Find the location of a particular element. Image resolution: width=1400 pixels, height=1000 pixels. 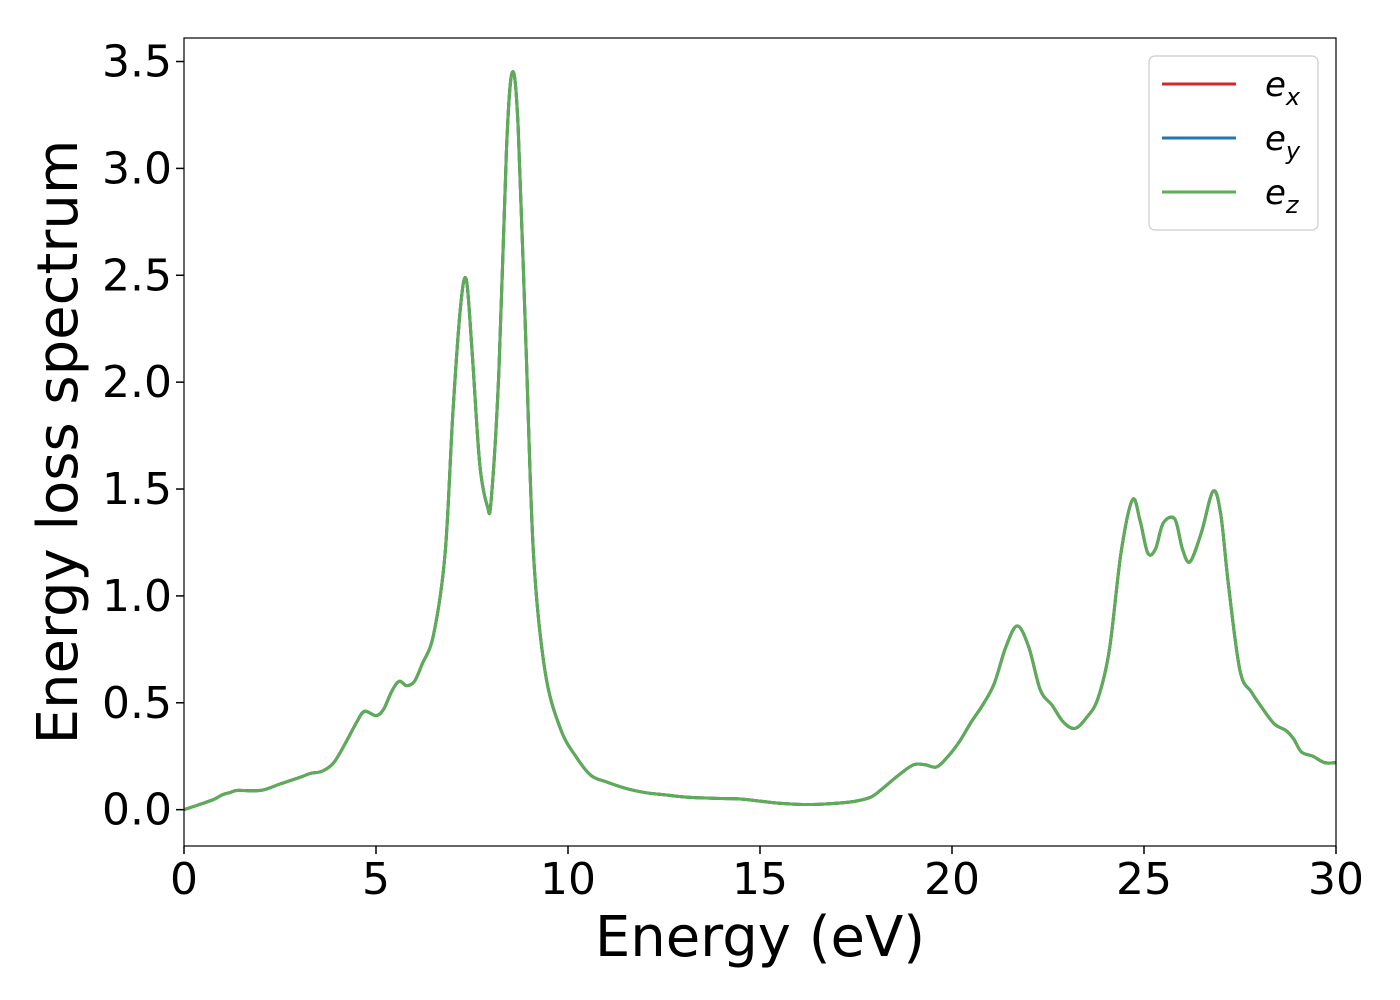

y-tick-label: 0.0 is located at coordinates (137, 810).